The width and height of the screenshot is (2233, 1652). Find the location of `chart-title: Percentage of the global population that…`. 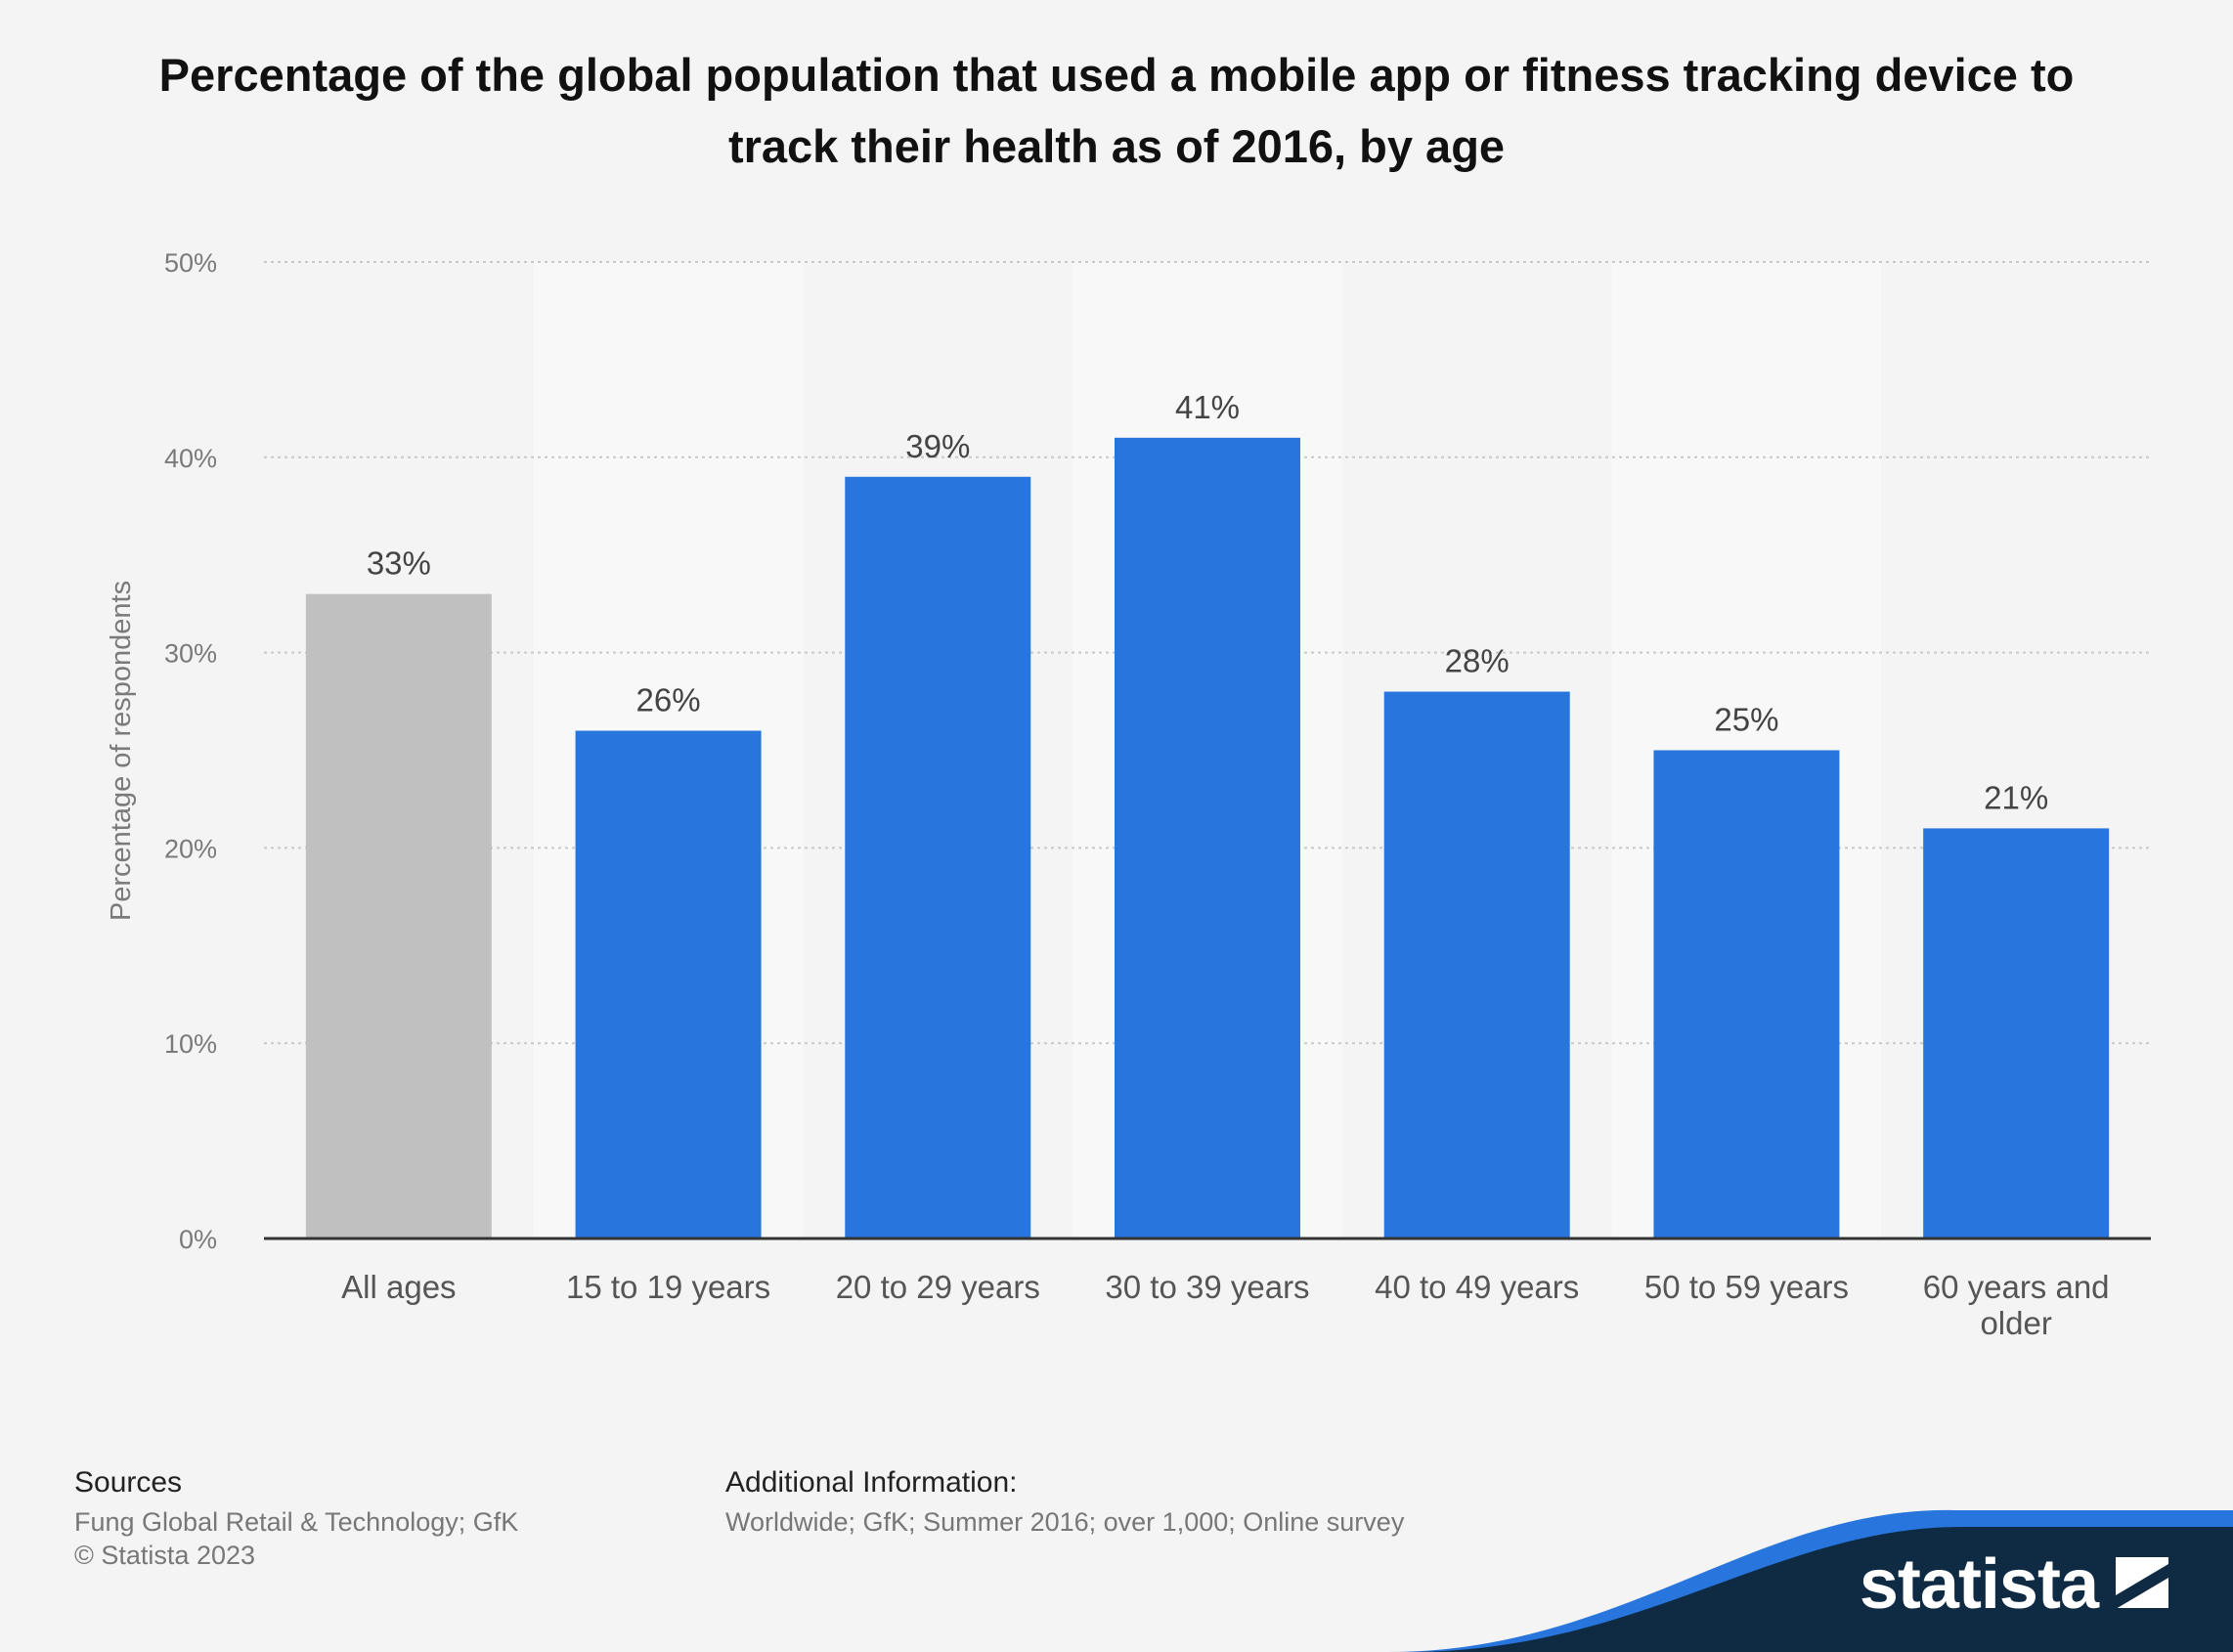

chart-title: Percentage of the global population that… is located at coordinates (1117, 110).